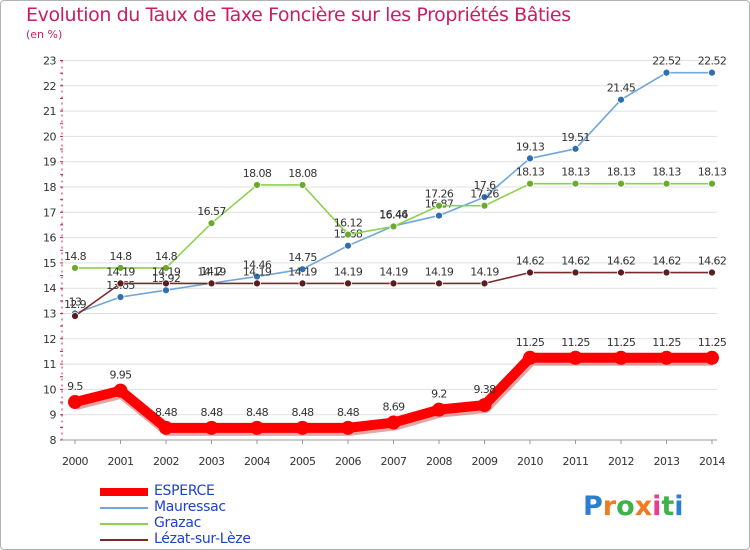  Describe the element at coordinates (393, 407) in the screenshot. I see `data-label-esperce-2007: 8.69` at that location.